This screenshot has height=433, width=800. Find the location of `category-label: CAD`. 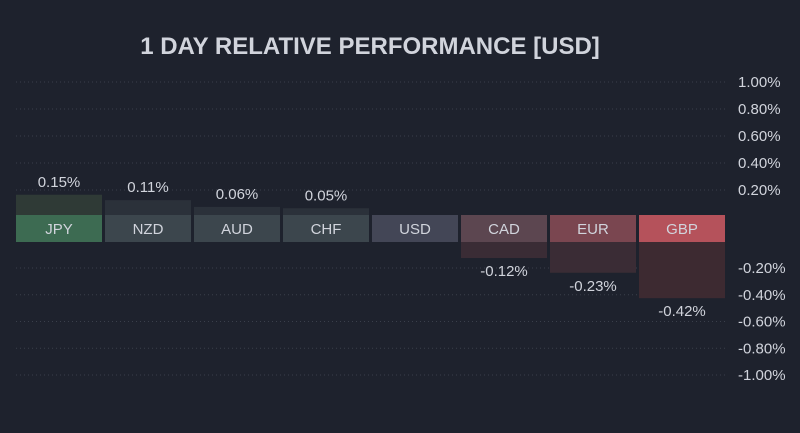

category-label: CAD is located at coordinates (504, 229).